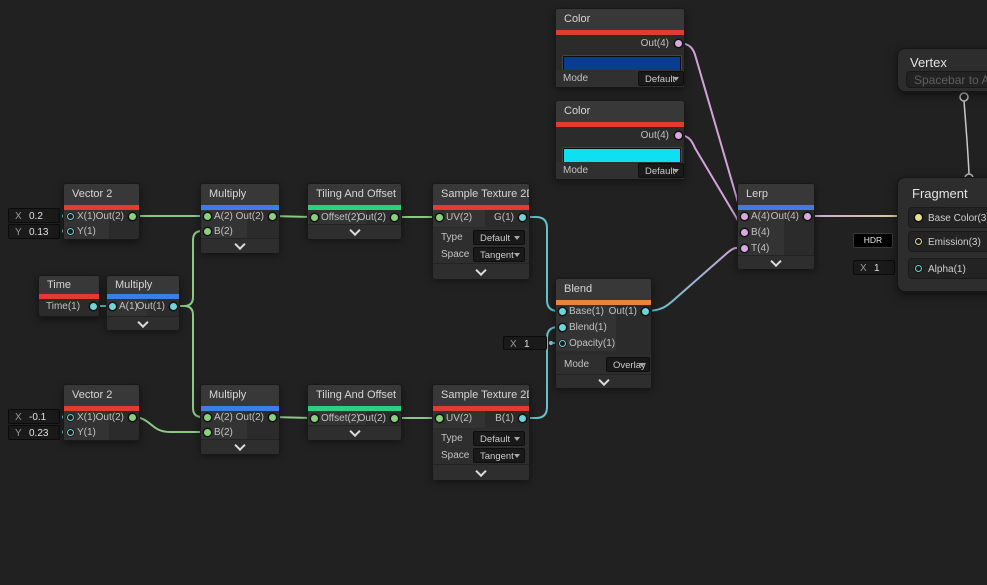 This screenshot has width=987, height=585. Describe the element at coordinates (620, 47) in the screenshot. I see `node-color-1: Color Out(4) Mode Default` at that location.